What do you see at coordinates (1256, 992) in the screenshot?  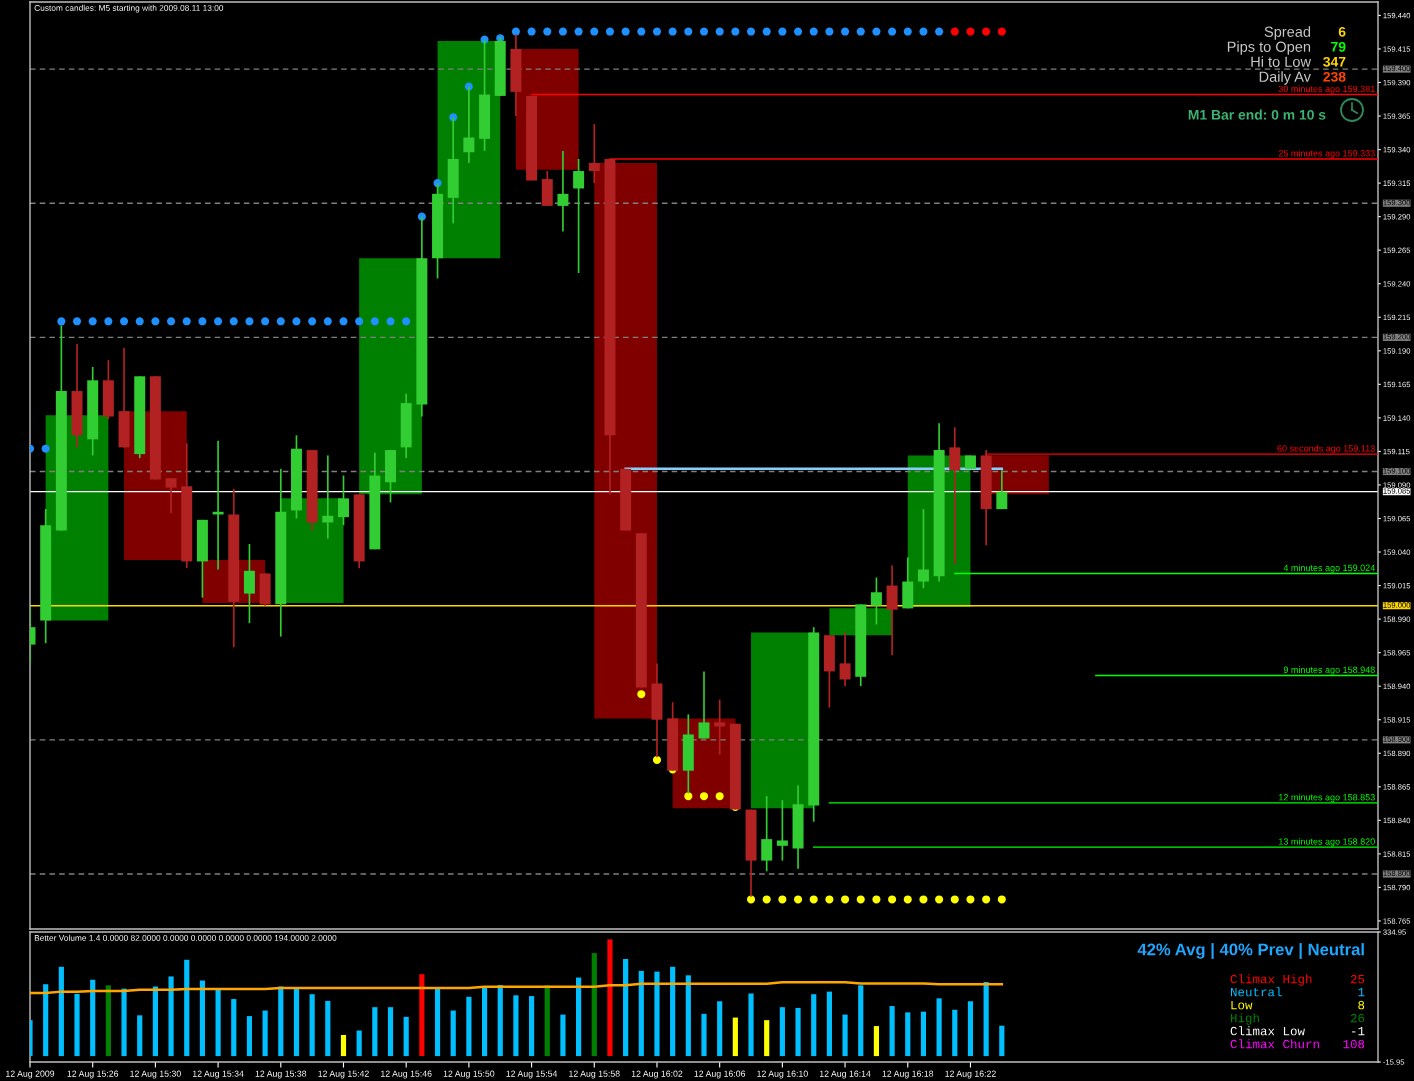 I see `text: Neutral` at bounding box center [1256, 992].